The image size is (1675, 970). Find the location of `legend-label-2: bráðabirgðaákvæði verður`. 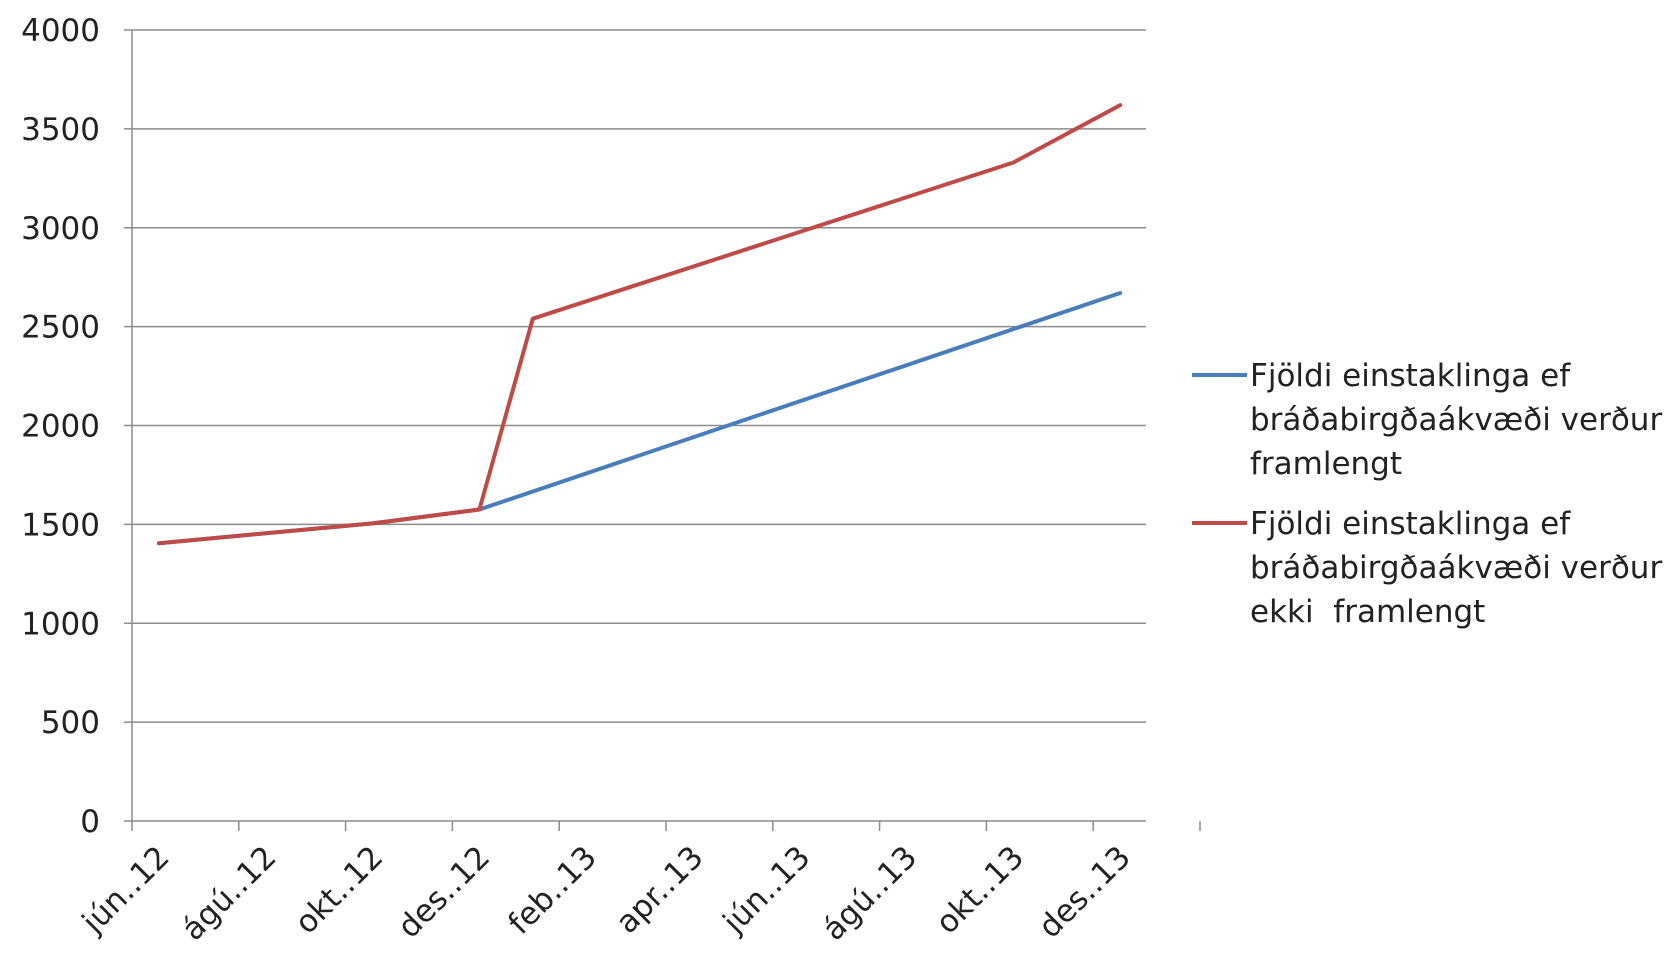

legend-label-2: bráðabirgðaákvæði verður is located at coordinates (1456, 568).